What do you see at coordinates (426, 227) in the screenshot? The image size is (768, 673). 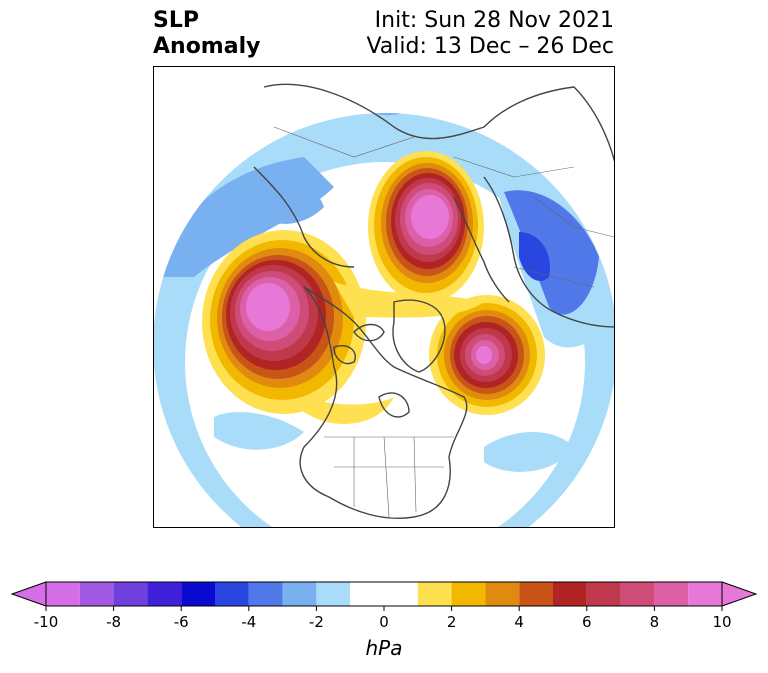 I see `pos-scandinavia` at bounding box center [426, 227].